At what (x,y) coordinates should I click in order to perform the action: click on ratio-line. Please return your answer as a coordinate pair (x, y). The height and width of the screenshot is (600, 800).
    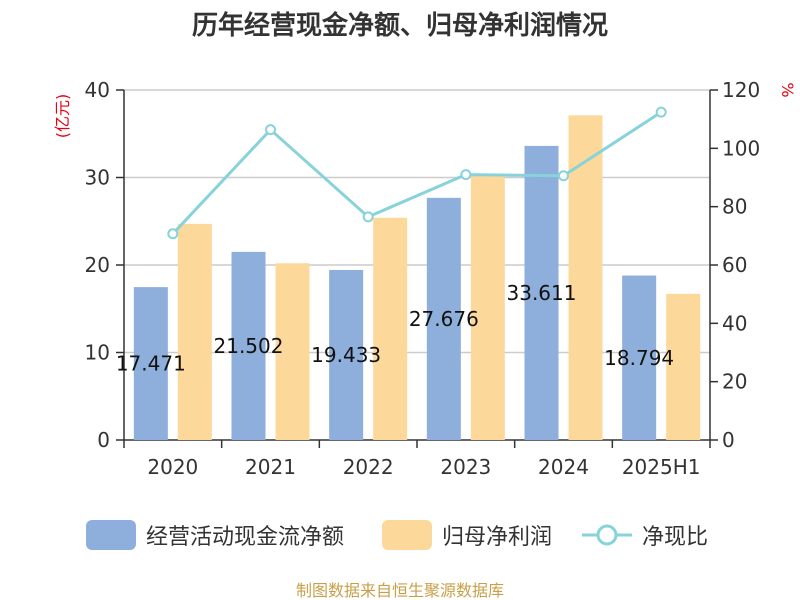
    Looking at the image, I should click on (416, 172).